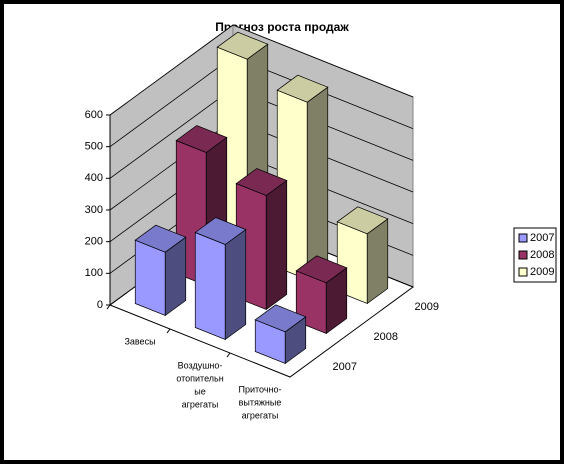 The width and height of the screenshot is (564, 464). I want to click on y-tick-label: 300, so click(94, 210).